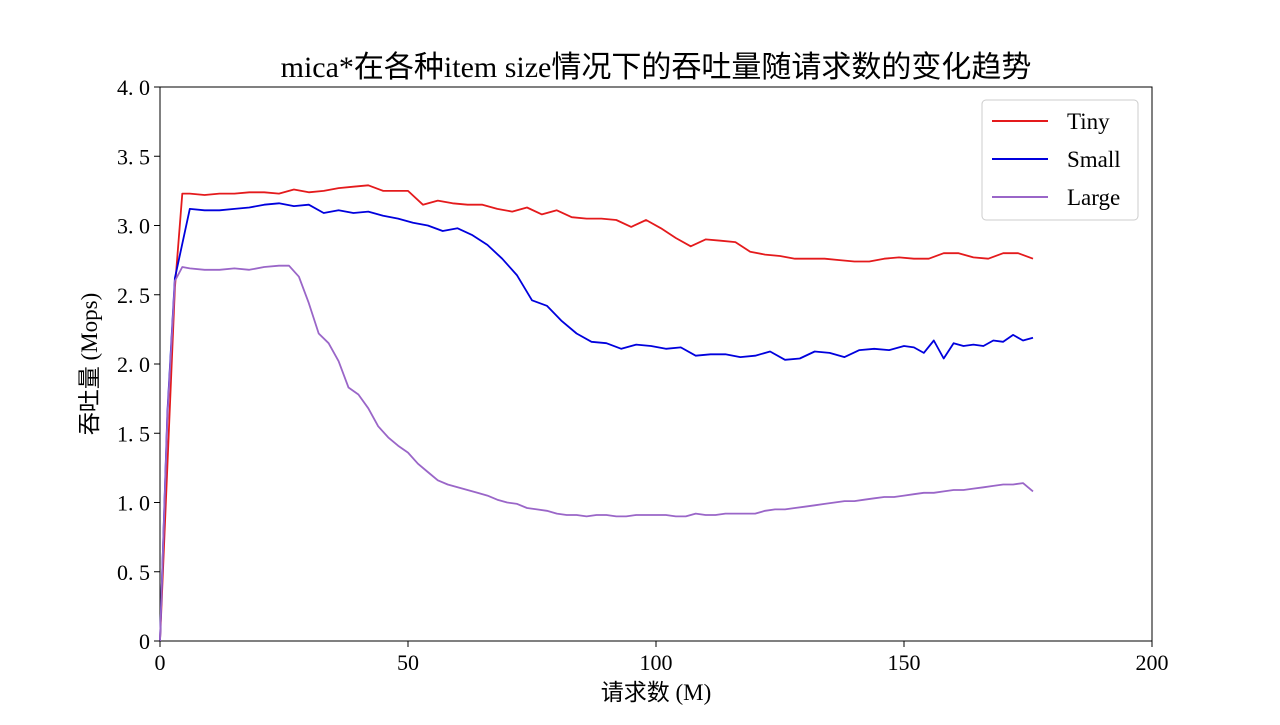 This screenshot has width=1280, height=725. I want to click on x-tick-label: 200, so click(1152, 662).